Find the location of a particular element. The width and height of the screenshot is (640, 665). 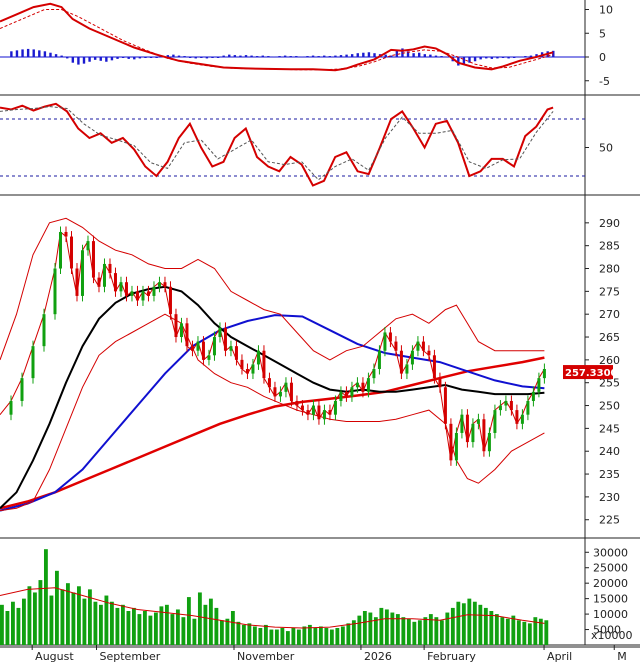

y-tick-label: 280 is located at coordinates (609, 269).